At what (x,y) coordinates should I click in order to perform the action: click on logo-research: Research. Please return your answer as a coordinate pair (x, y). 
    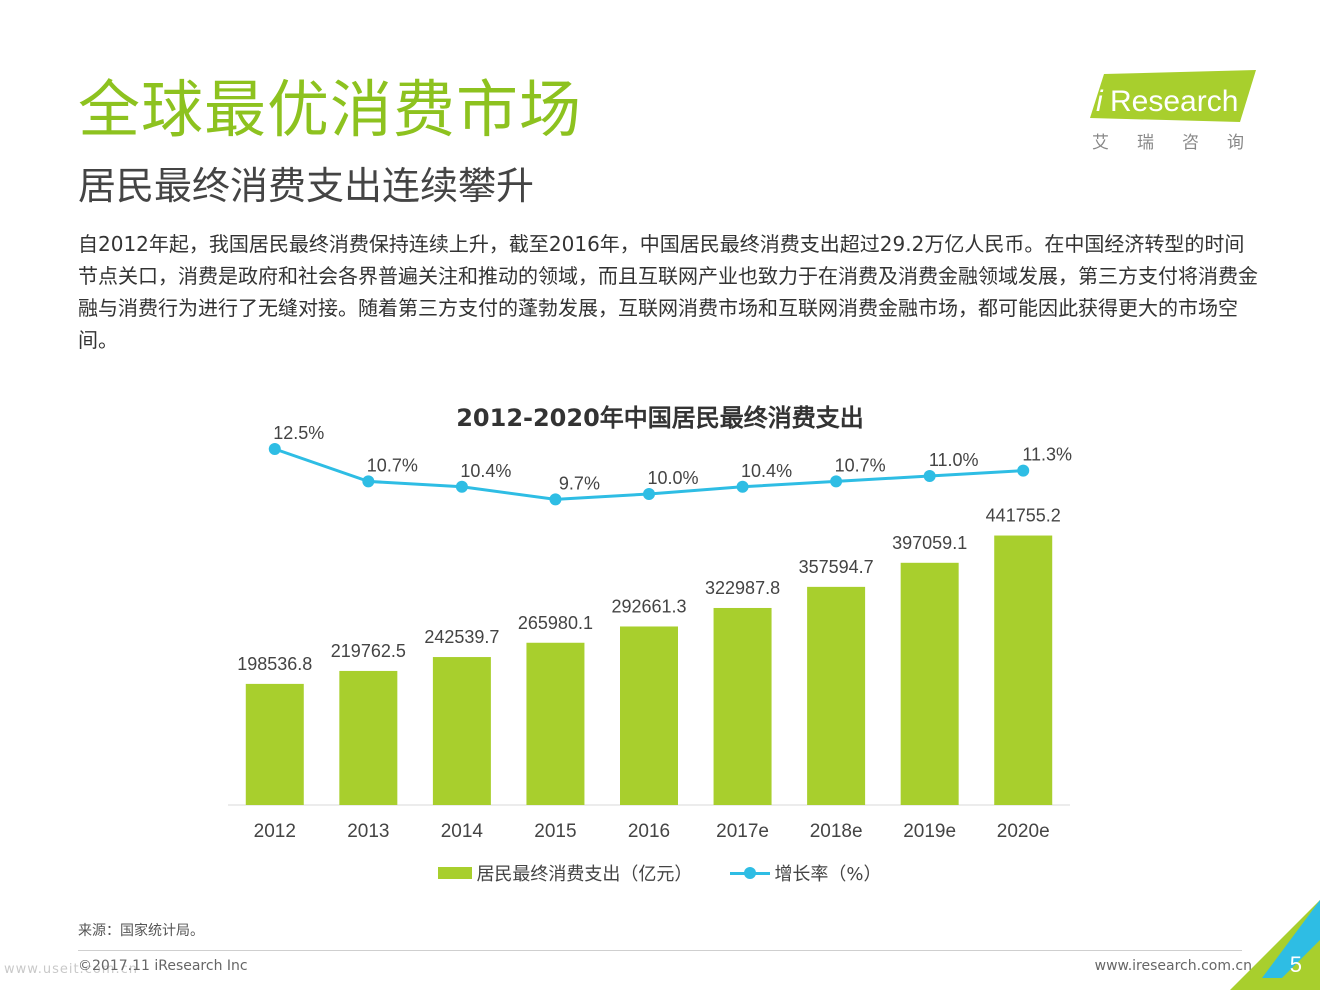
    Looking at the image, I should click on (1174, 101).